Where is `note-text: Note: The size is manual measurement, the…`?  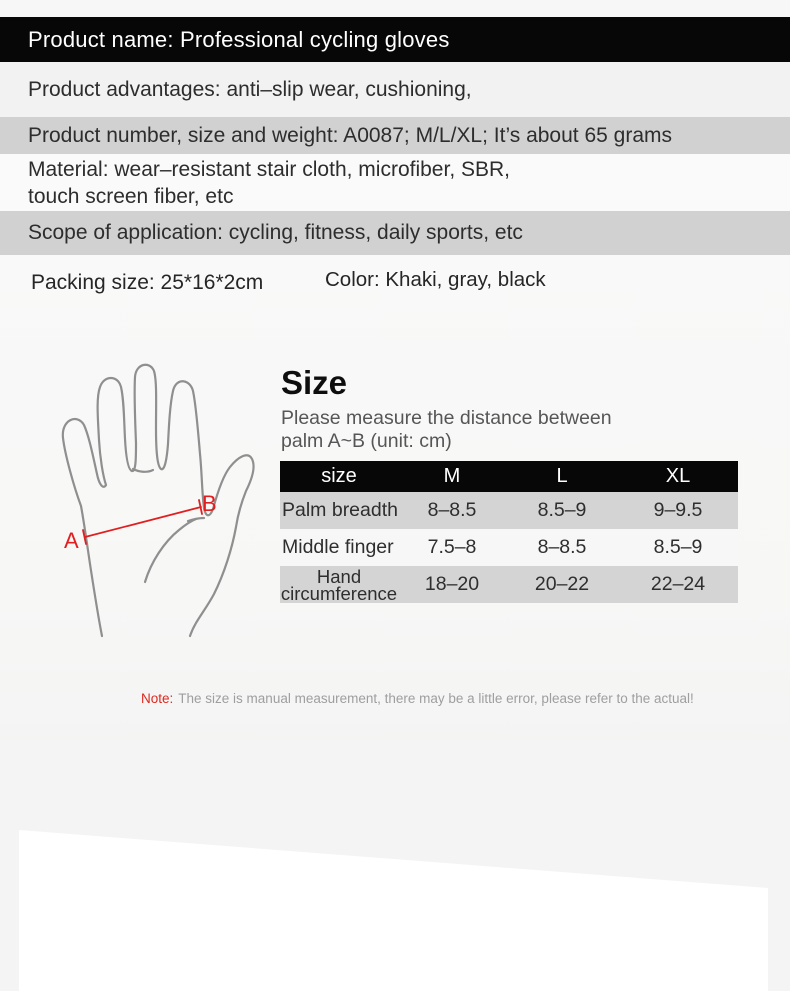
note-text: Note: The size is manual measurement, the… is located at coordinates (417, 698).